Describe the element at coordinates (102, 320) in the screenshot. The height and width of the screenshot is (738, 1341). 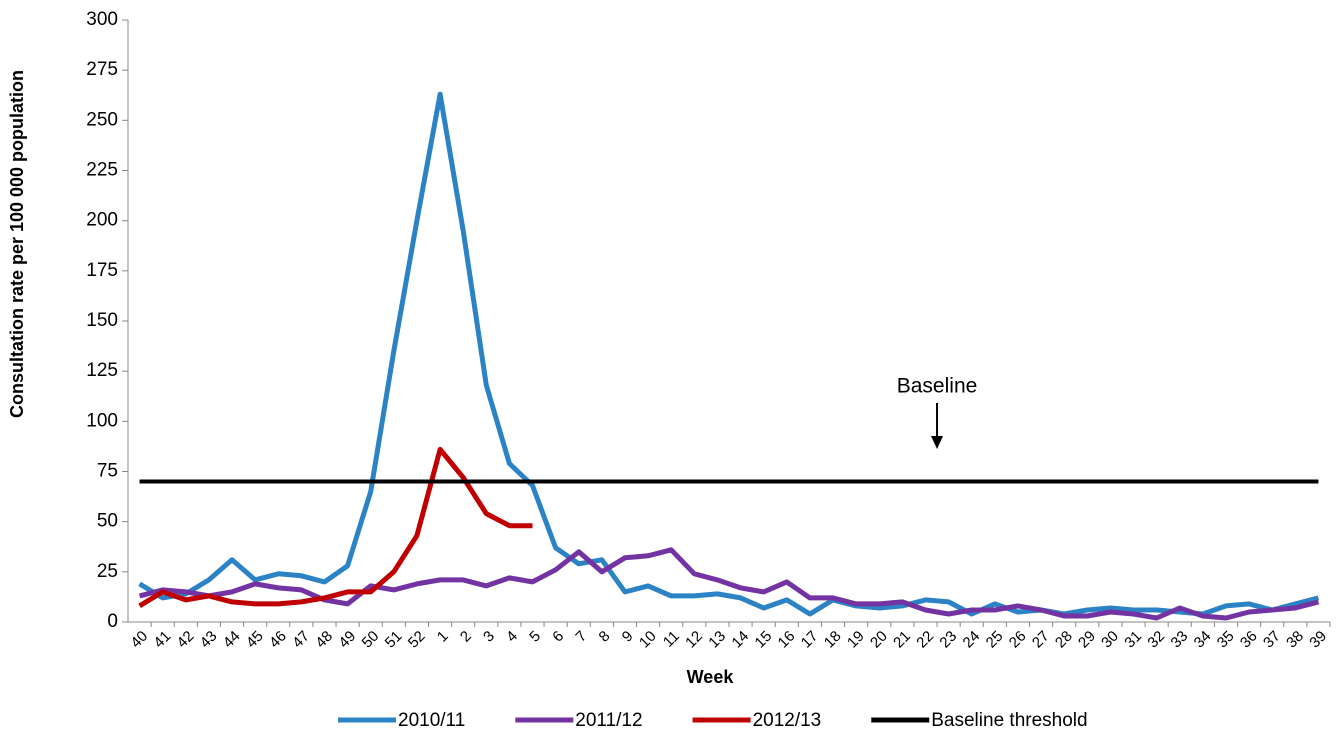
I see `y-tick-label: 150` at that location.